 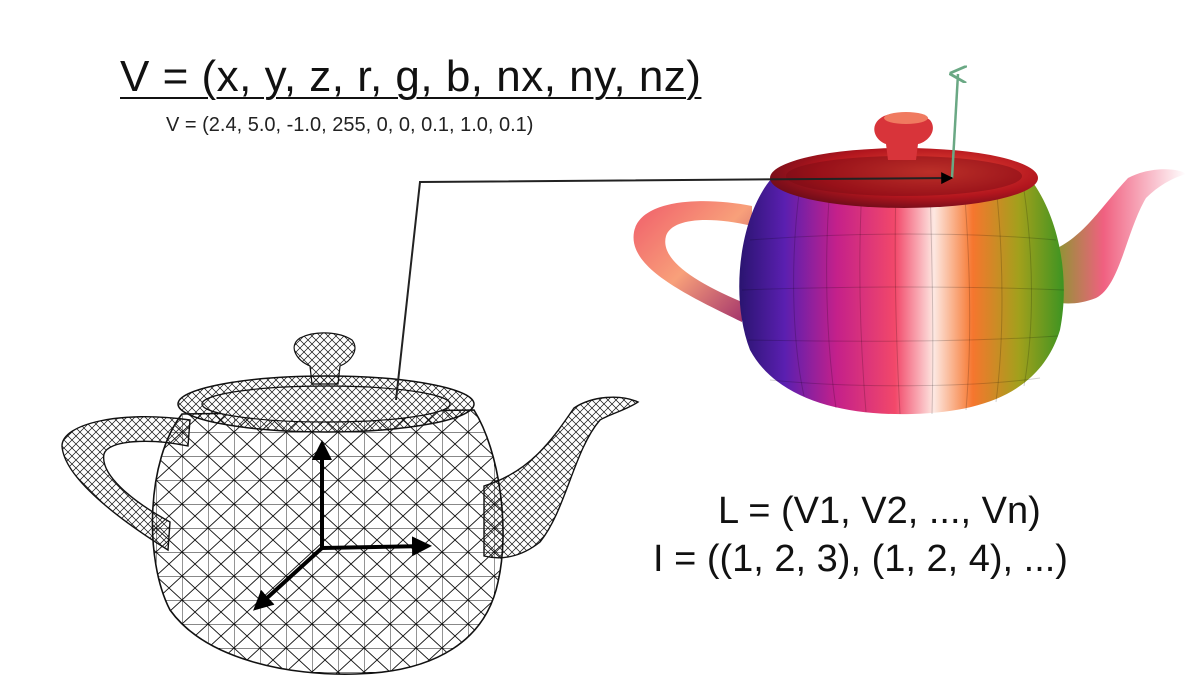 What do you see at coordinates (288, 578) in the screenshot?
I see `axis-z` at bounding box center [288, 578].